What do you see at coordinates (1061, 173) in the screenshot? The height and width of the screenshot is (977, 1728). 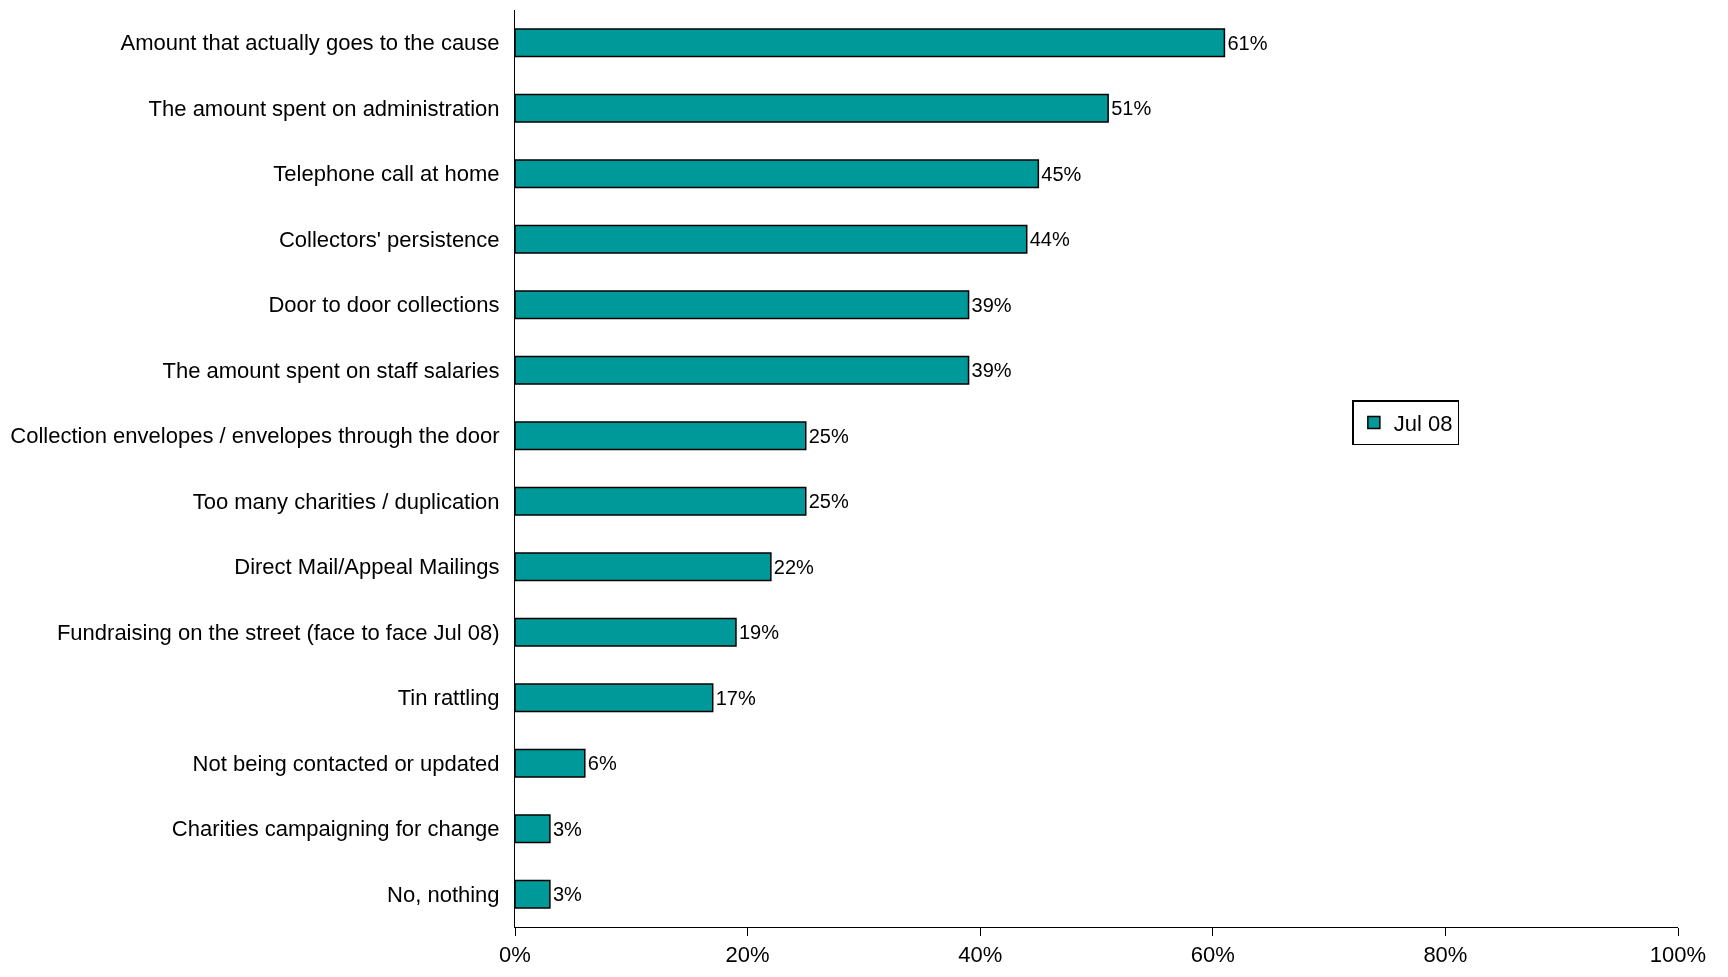 I see `data-label: 45%` at bounding box center [1061, 173].